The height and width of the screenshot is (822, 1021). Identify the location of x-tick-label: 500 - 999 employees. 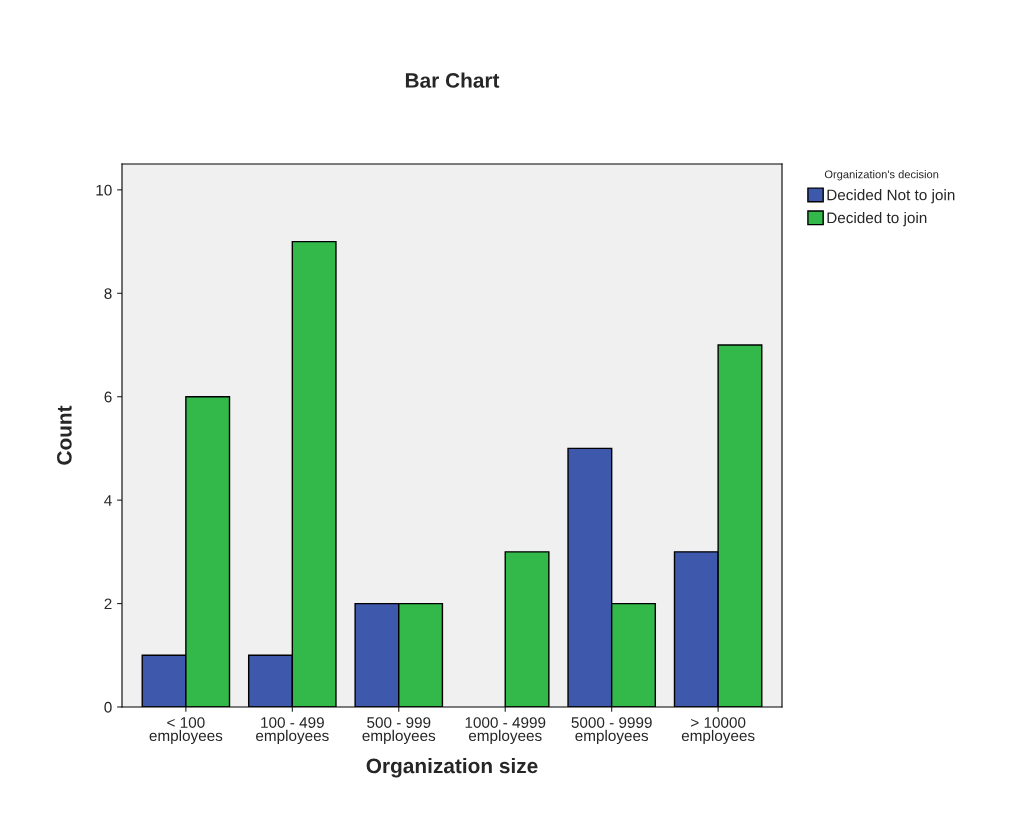
(399, 731).